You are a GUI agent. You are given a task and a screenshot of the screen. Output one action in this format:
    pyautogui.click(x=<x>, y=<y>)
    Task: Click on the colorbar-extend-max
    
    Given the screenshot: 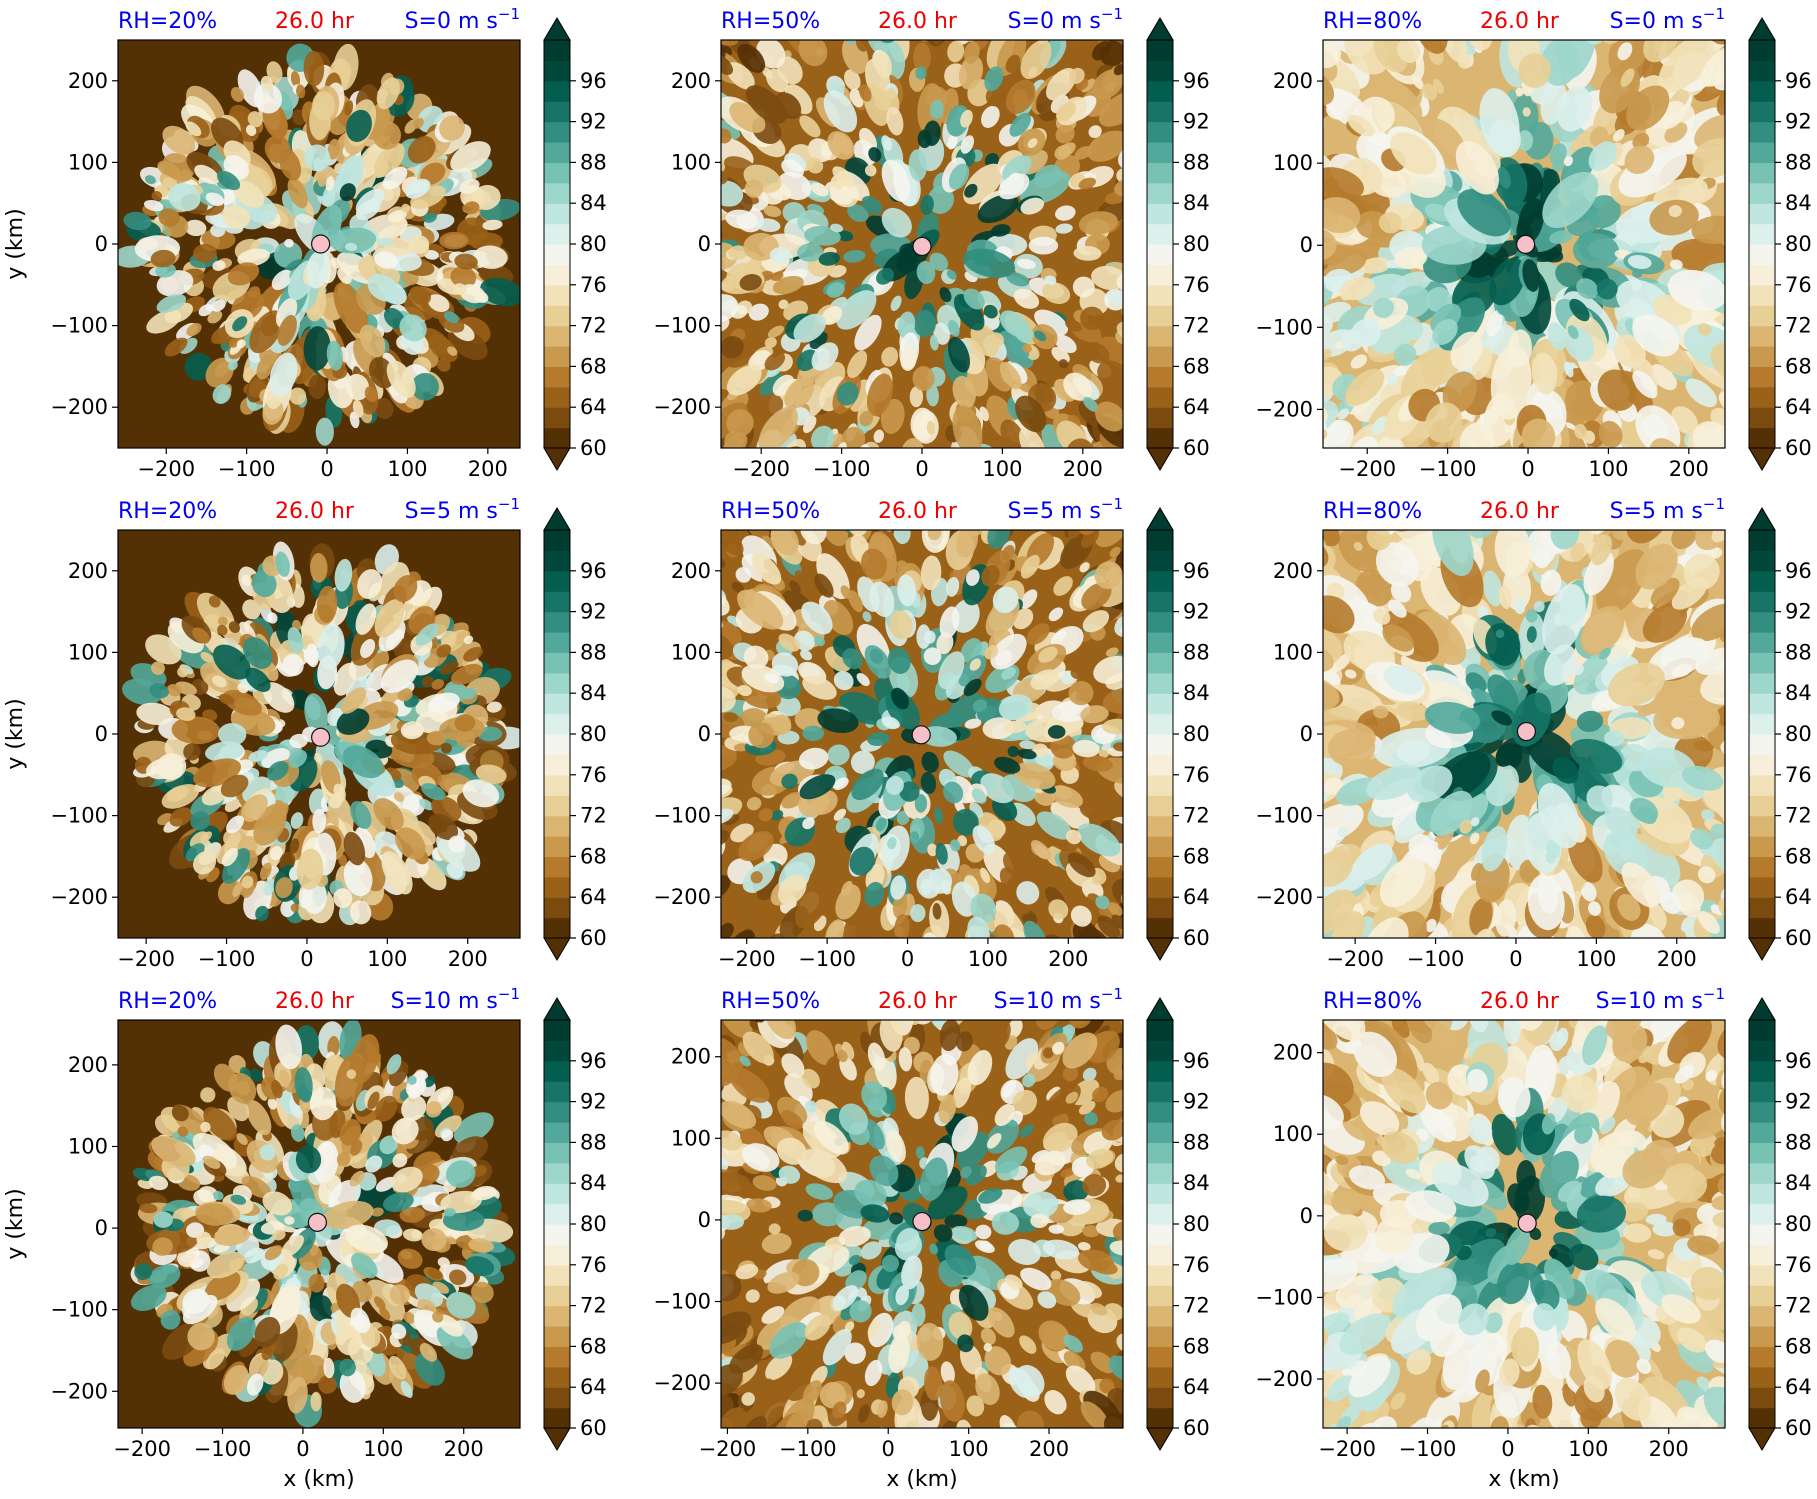 What is the action you would take?
    pyautogui.click(x=557, y=519)
    